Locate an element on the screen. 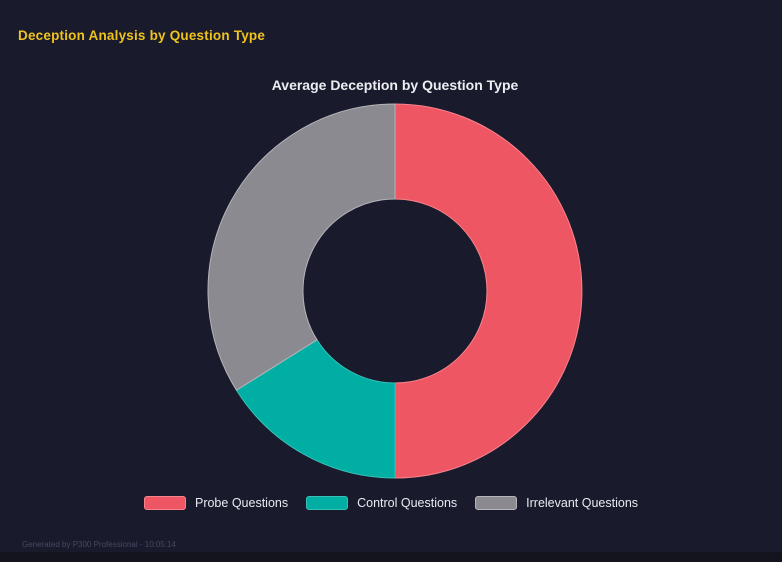  legend-label: Probe Questions is located at coordinates (241, 503).